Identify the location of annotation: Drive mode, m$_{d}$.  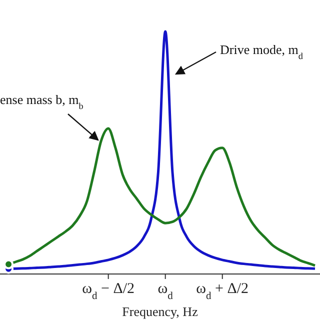
(262, 51).